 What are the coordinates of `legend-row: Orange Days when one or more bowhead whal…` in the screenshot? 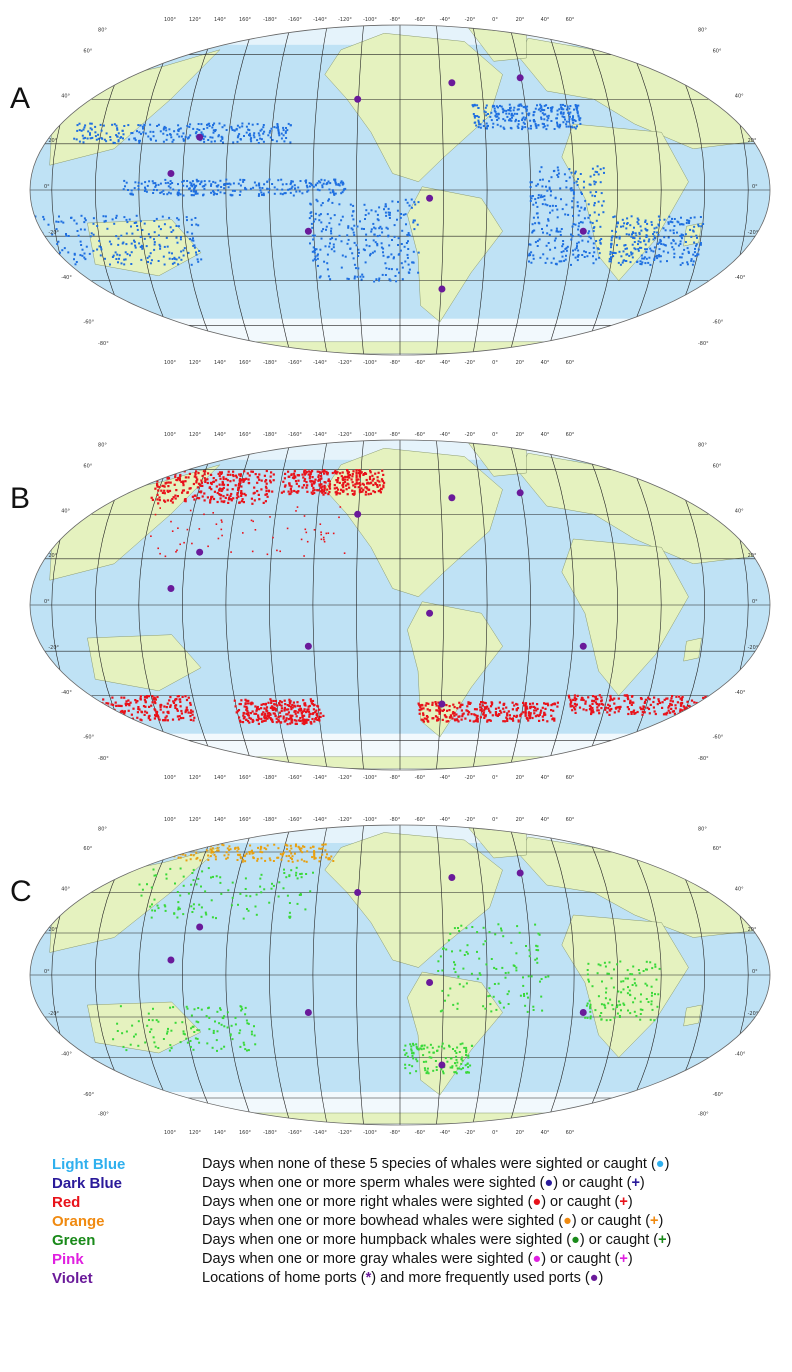 It's located at (396, 1222).